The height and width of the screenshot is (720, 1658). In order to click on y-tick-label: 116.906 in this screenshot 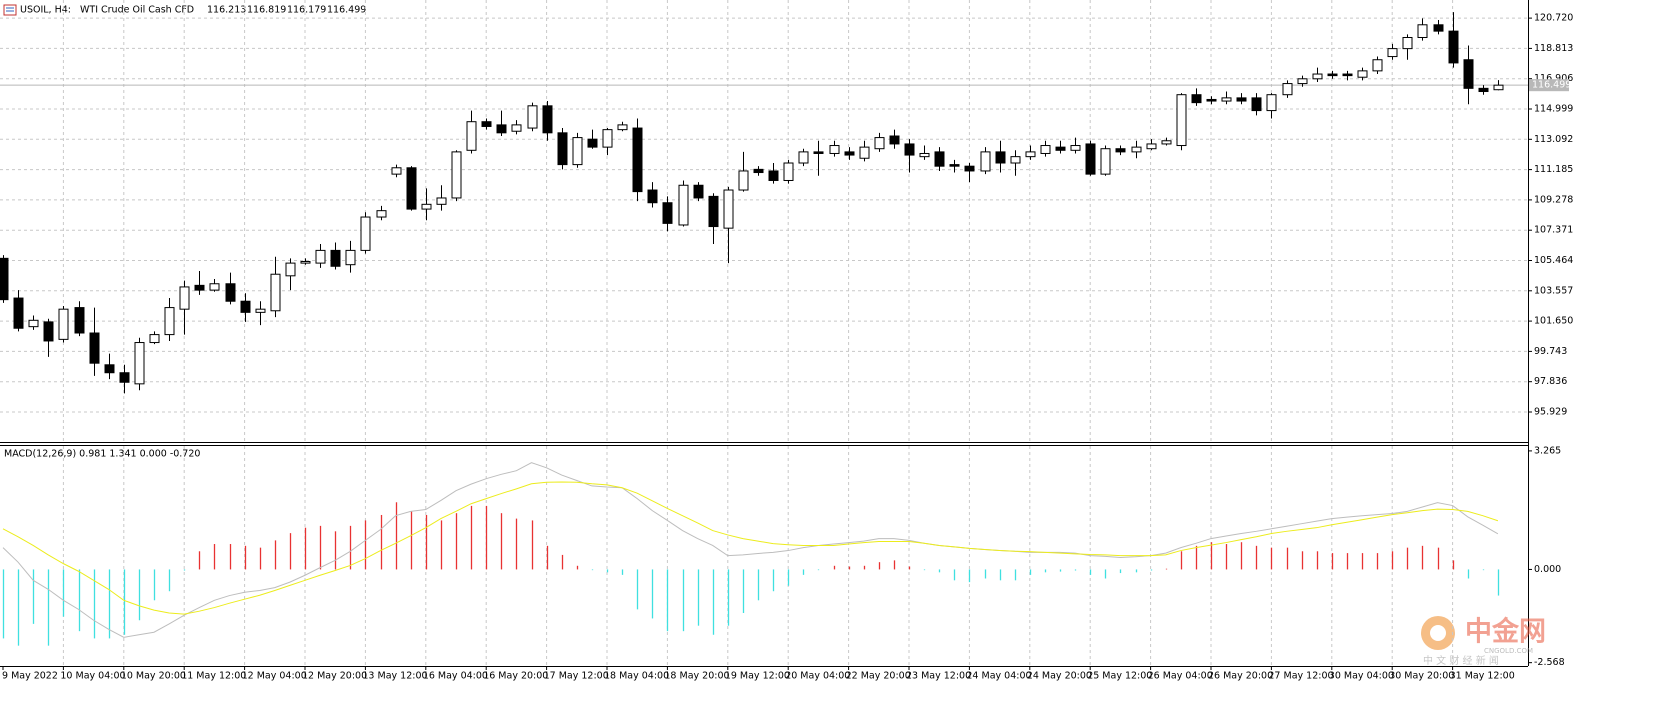, I will do `click(1553, 78)`.